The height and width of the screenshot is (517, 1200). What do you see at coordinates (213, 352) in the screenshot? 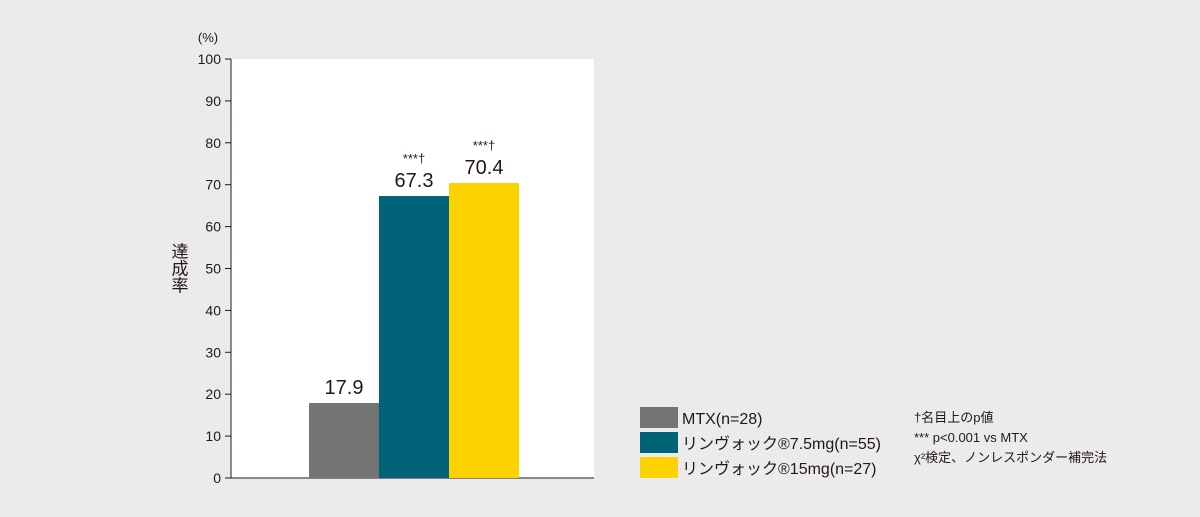
I see `y-tick-label: 30` at bounding box center [213, 352].